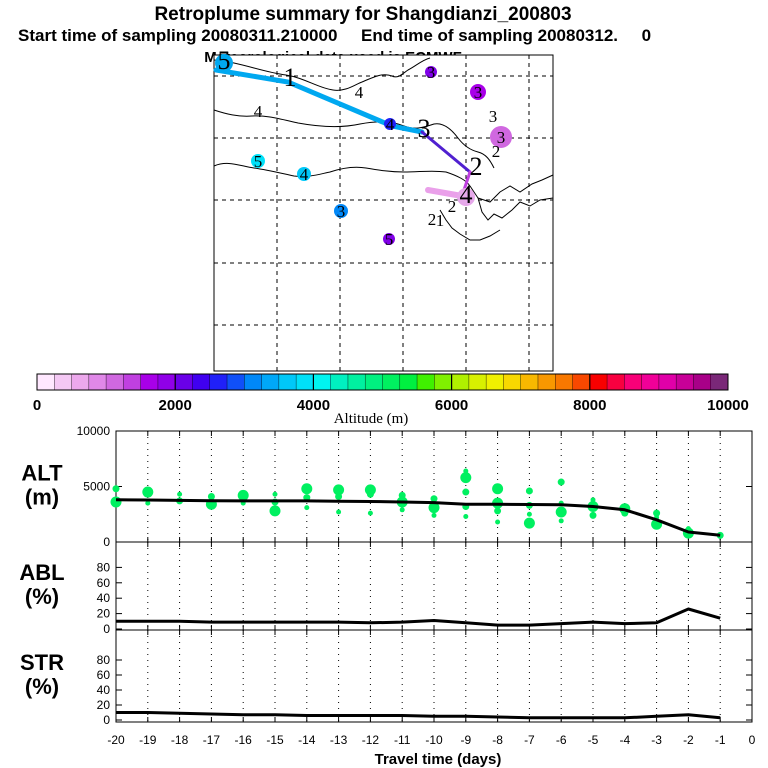 This screenshot has width=768, height=768. Describe the element at coordinates (175, 405) in the screenshot. I see `colorbar-tick-label: 2000` at that location.